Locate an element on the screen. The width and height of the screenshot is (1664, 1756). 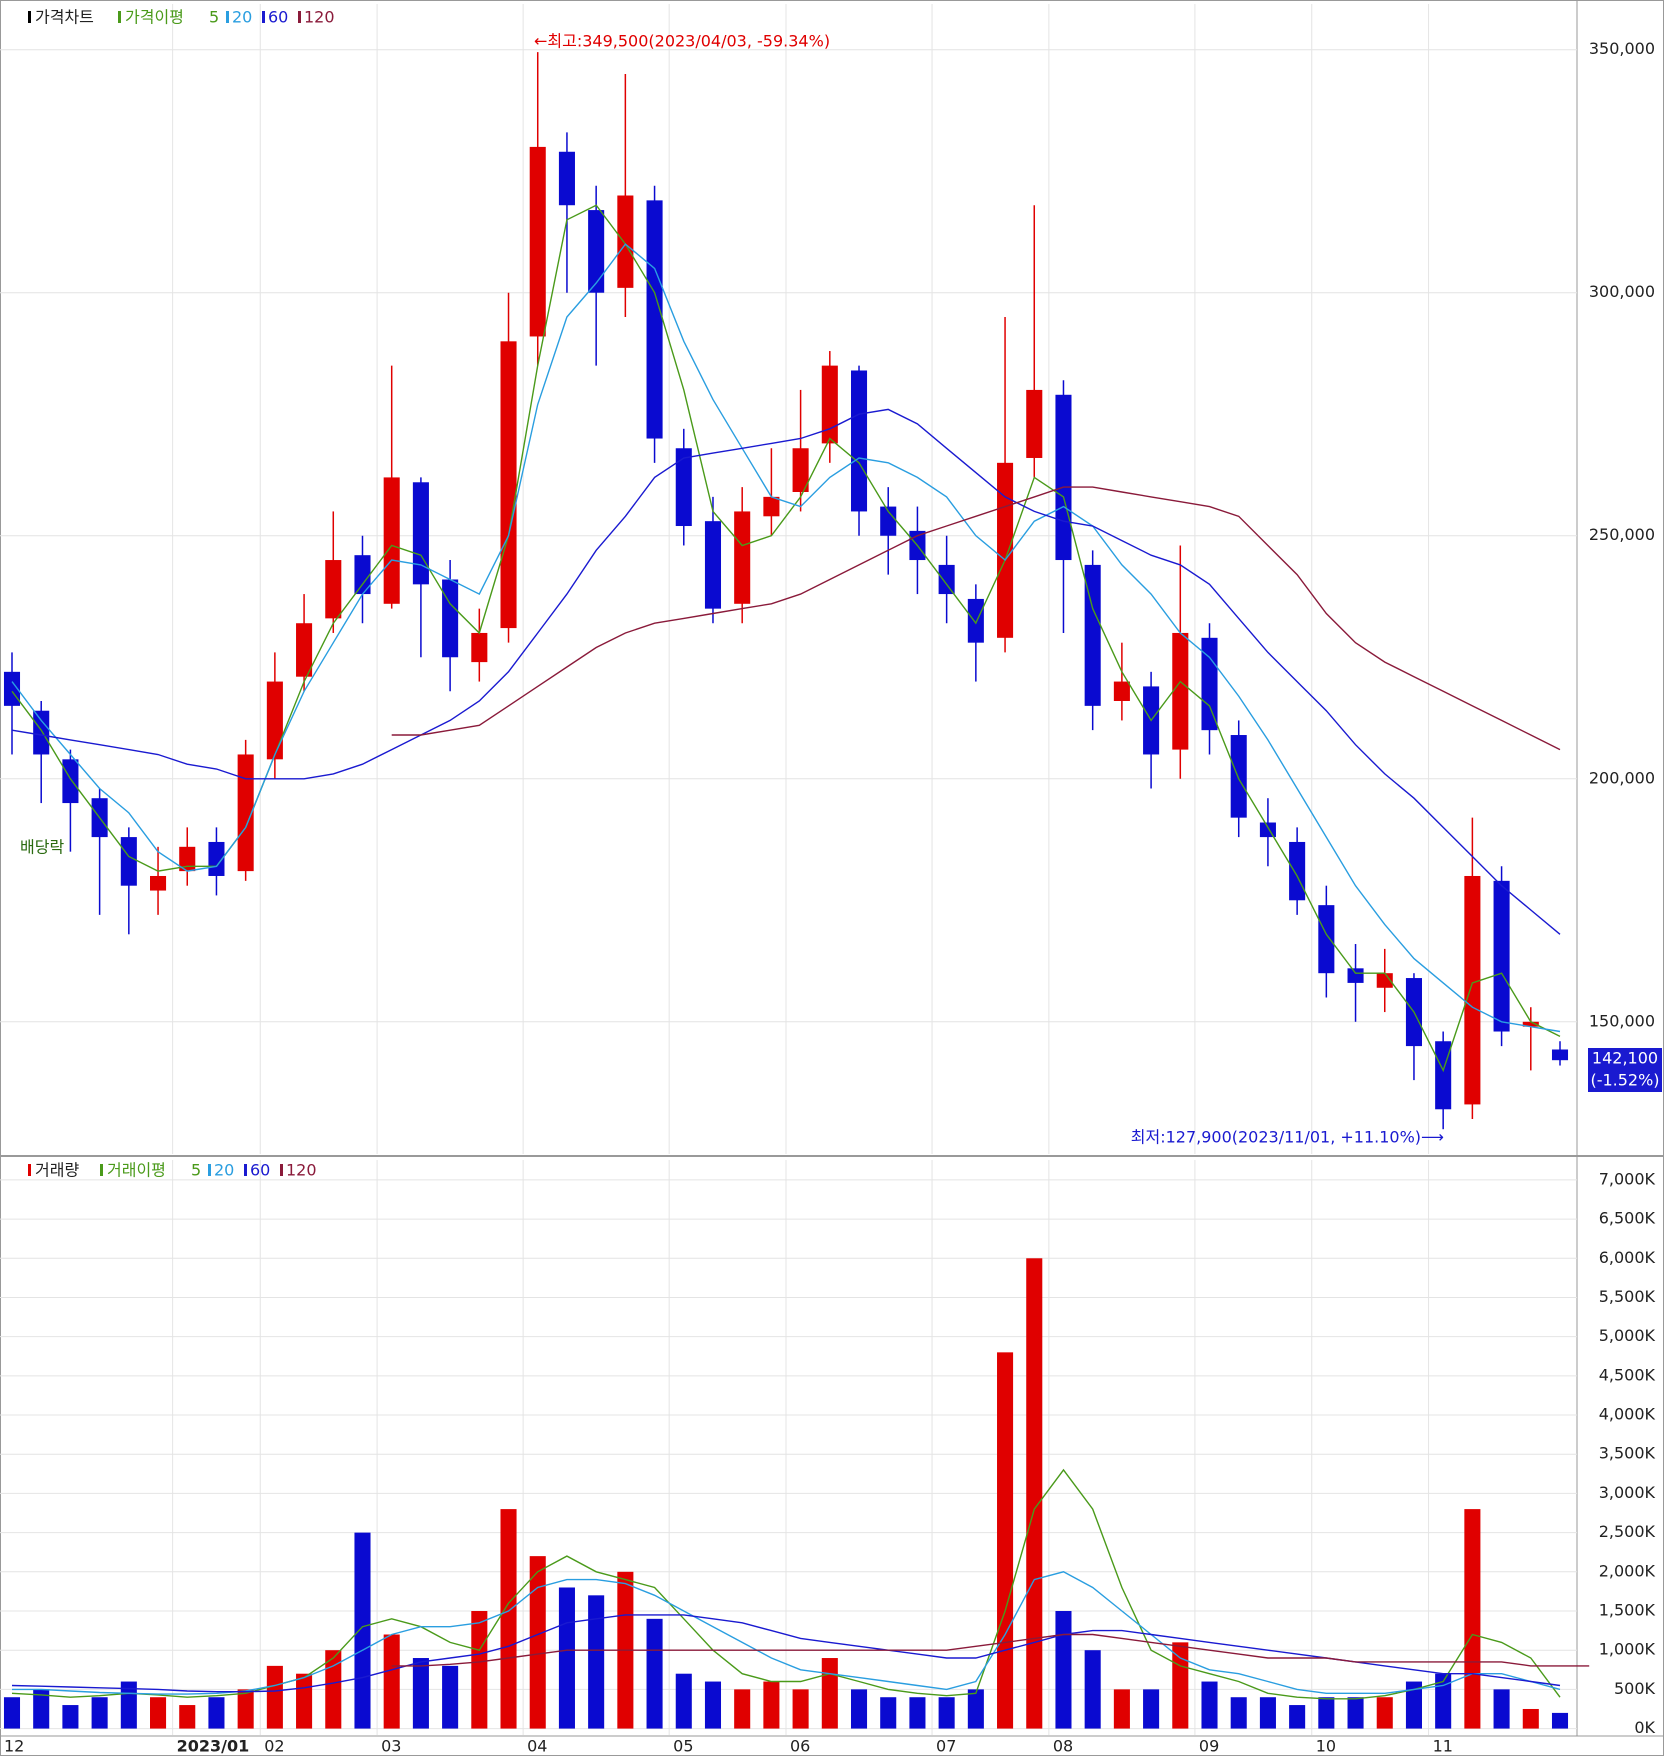
y-tick-label: 1,500K is located at coordinates (1627, 1610).